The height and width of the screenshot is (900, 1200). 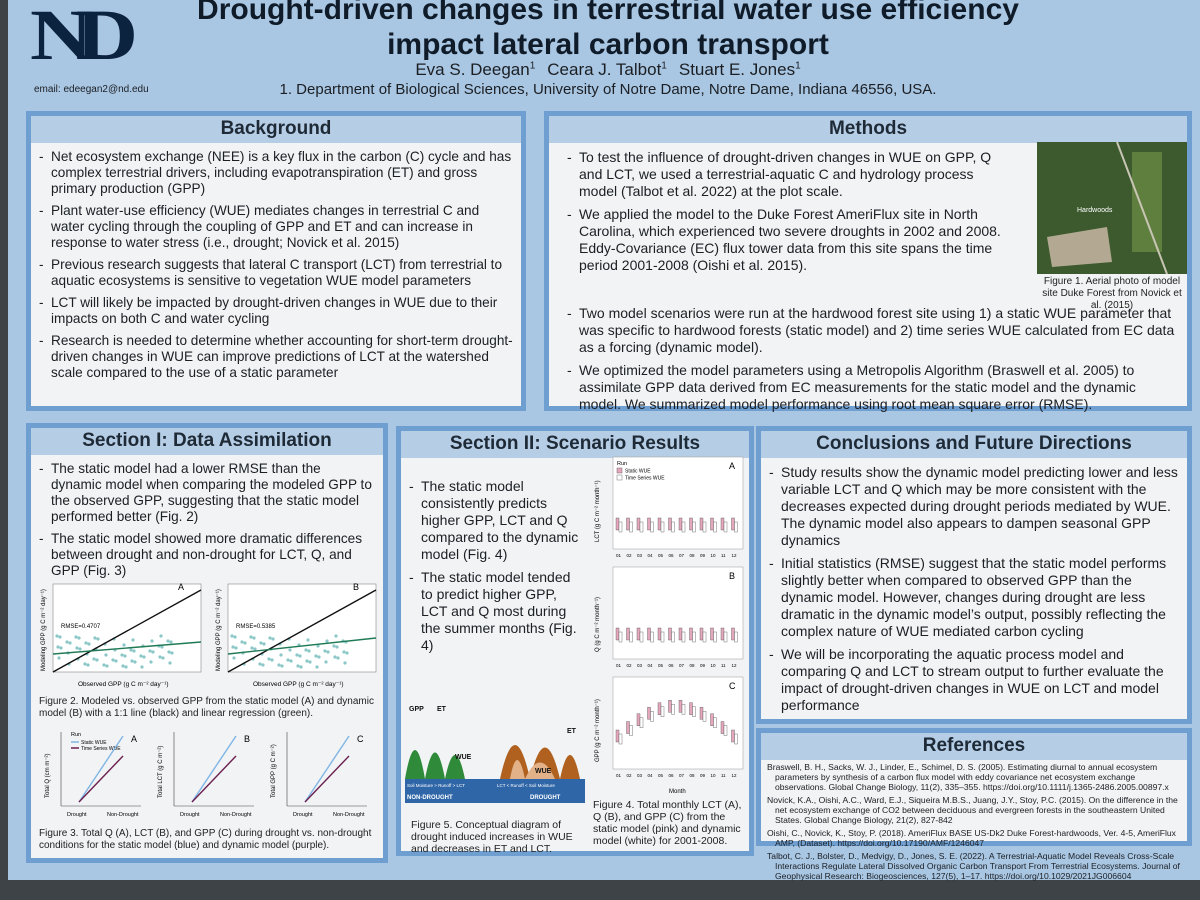 What do you see at coordinates (1147, 202) in the screenshot?
I see `photo-field` at bounding box center [1147, 202].